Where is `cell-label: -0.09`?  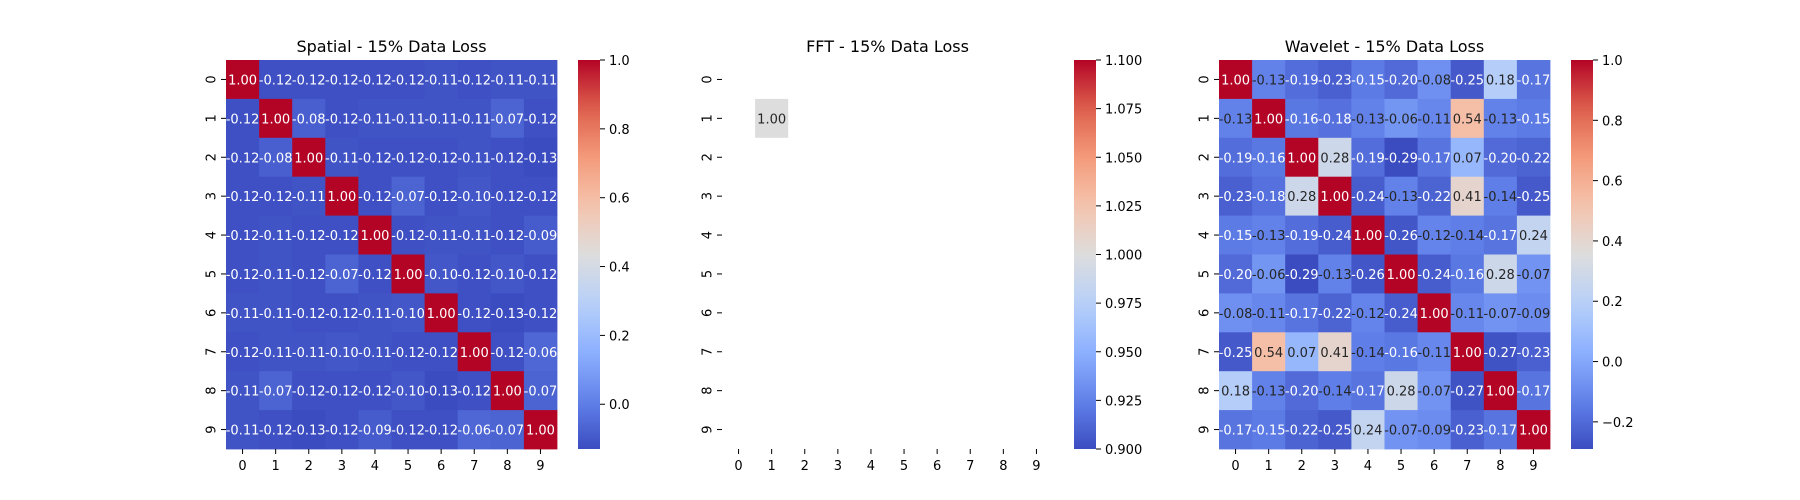
cell-label: -0.09 is located at coordinates (375, 431).